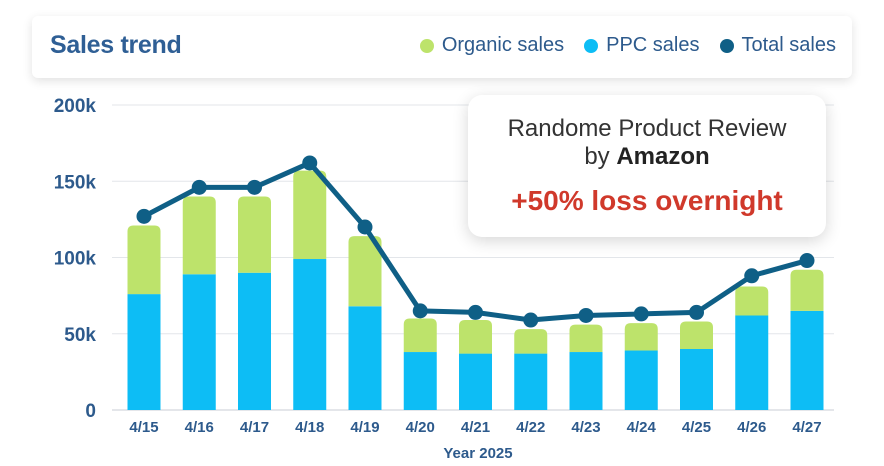  I want to click on legend-label-ppc: PPC sales, so click(653, 45).